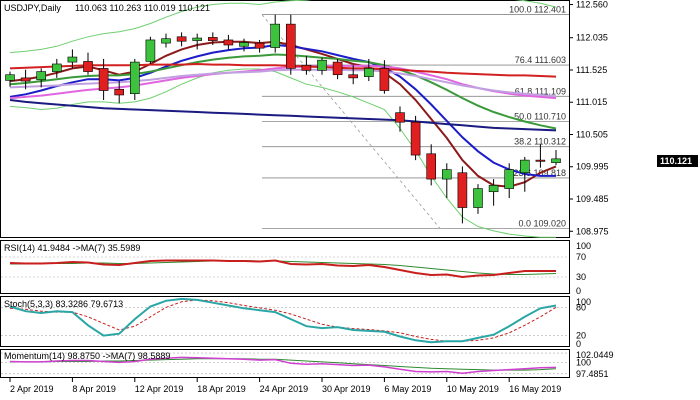 This screenshot has height=400, width=700. I want to click on stoch-tick-3: 0, so click(578, 344).